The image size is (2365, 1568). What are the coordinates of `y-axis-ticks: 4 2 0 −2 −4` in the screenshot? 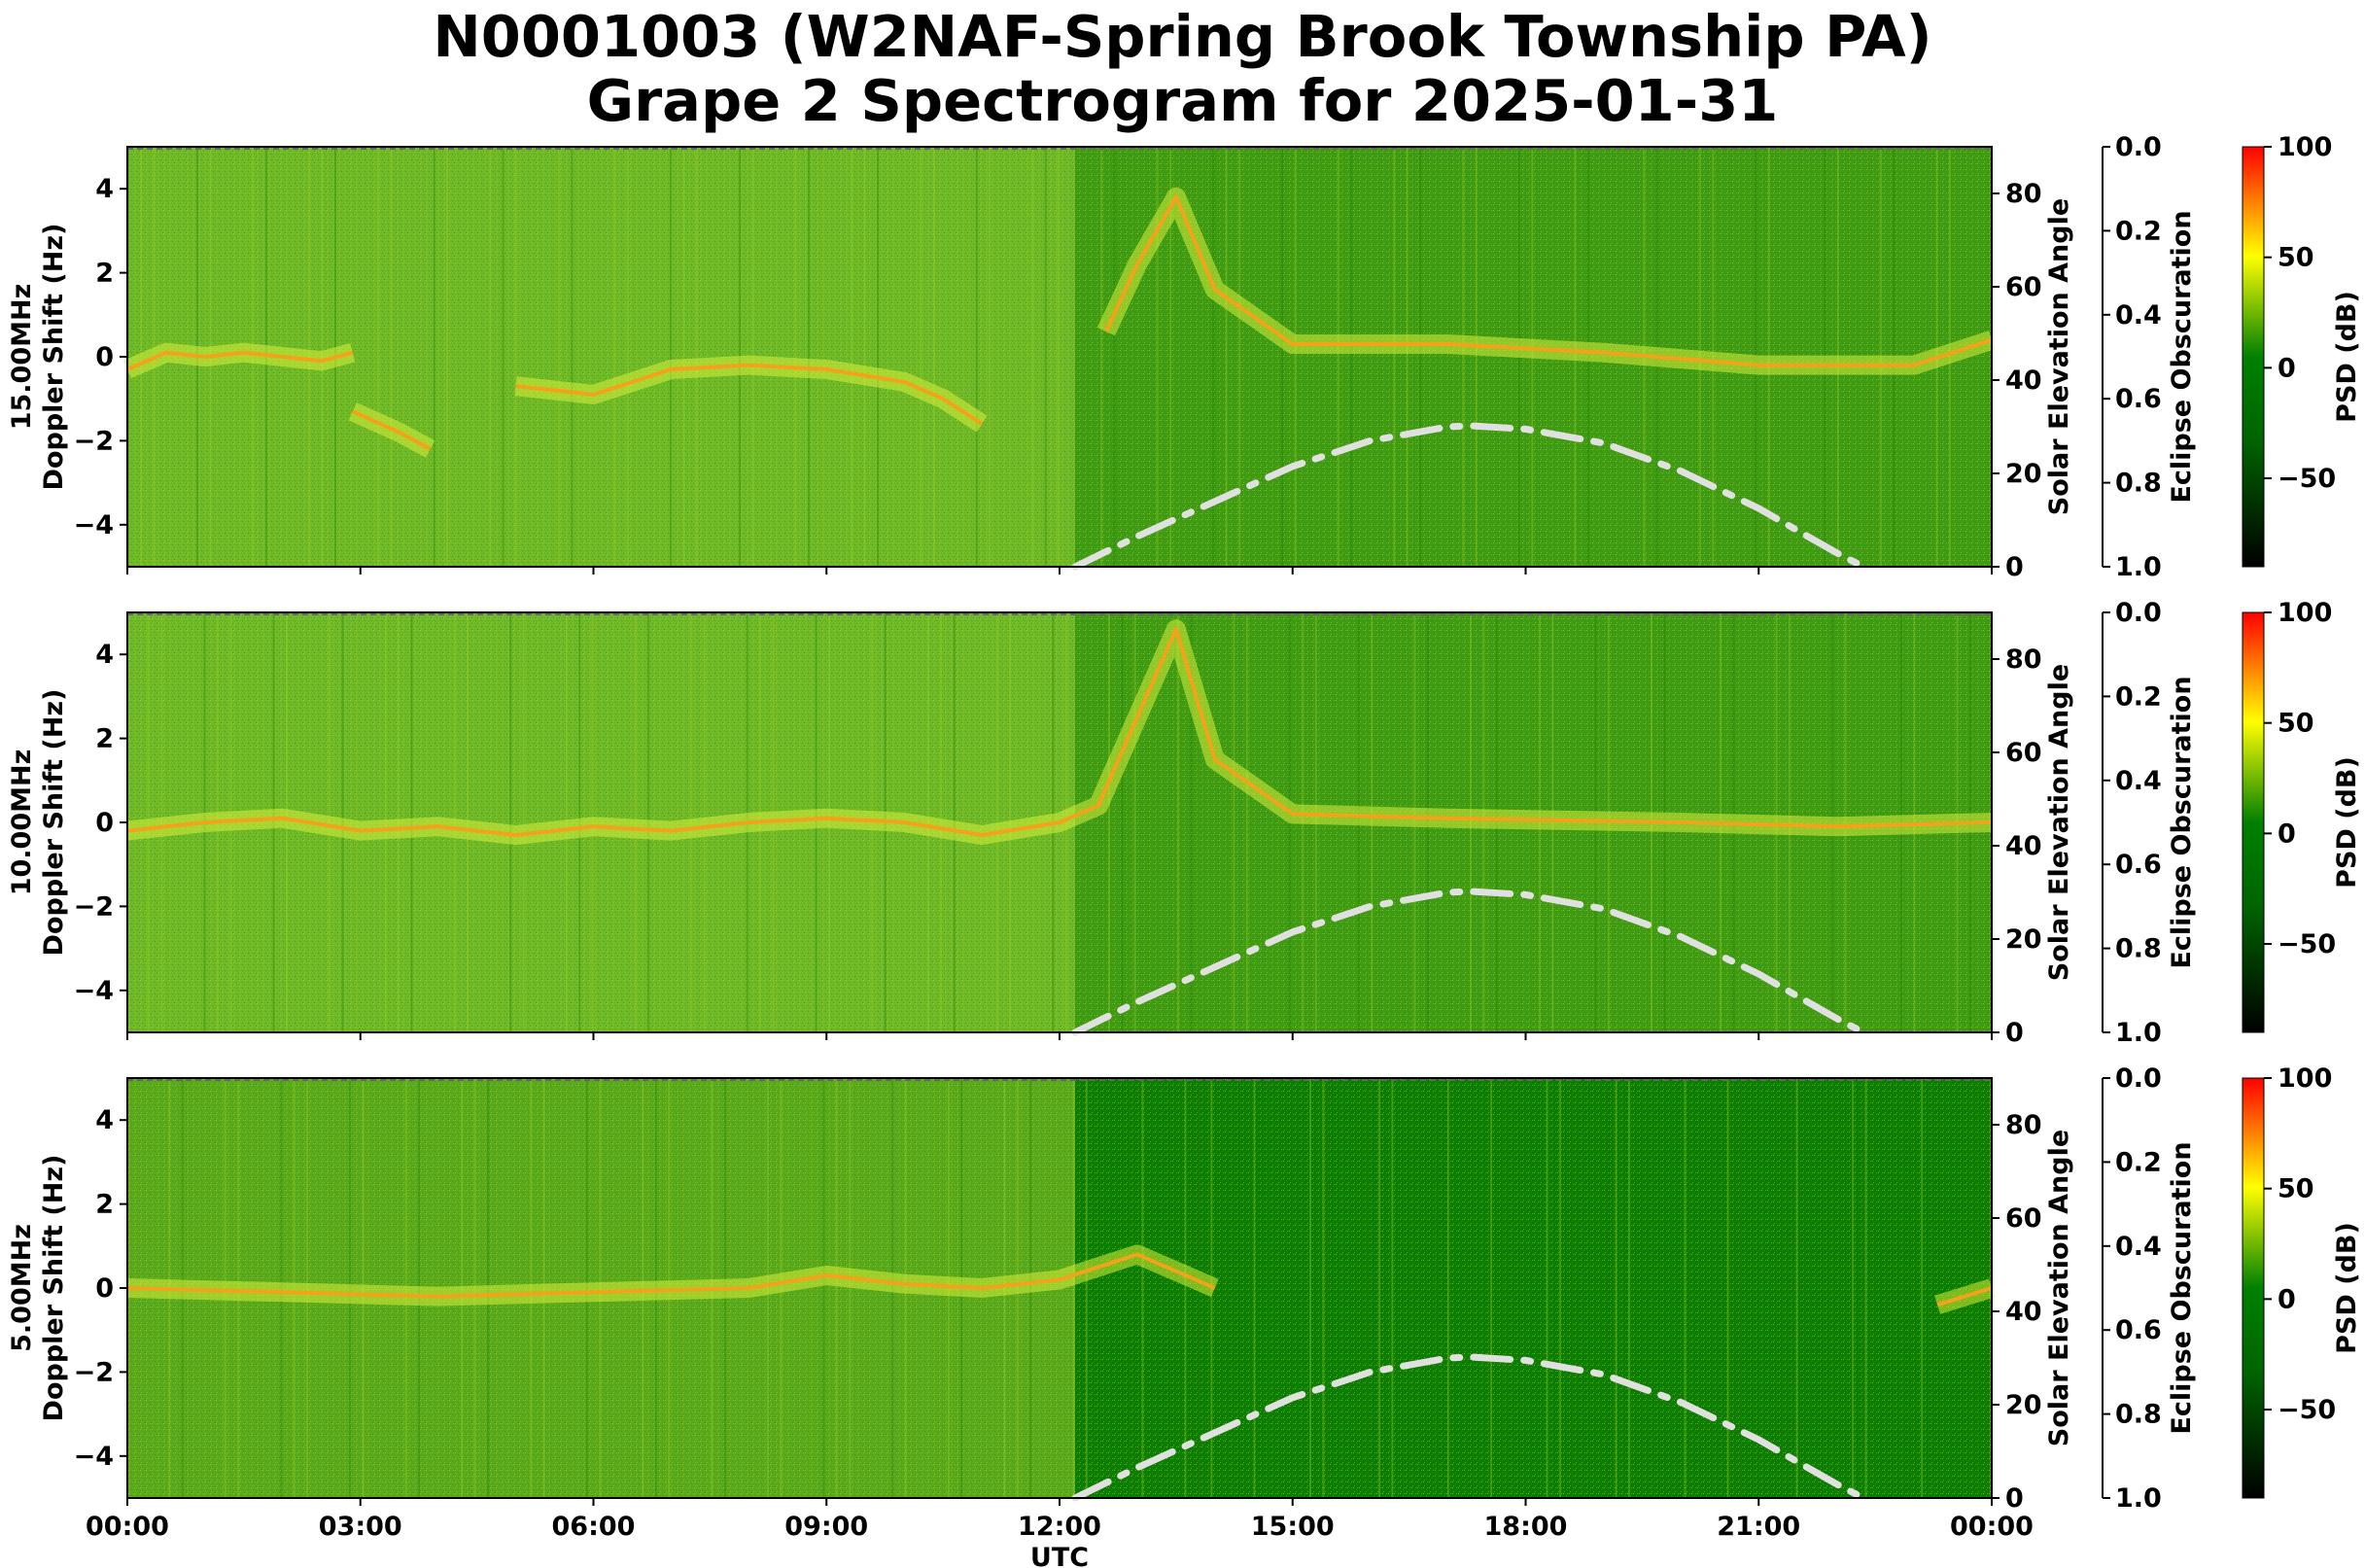 It's located at (100, 1288).